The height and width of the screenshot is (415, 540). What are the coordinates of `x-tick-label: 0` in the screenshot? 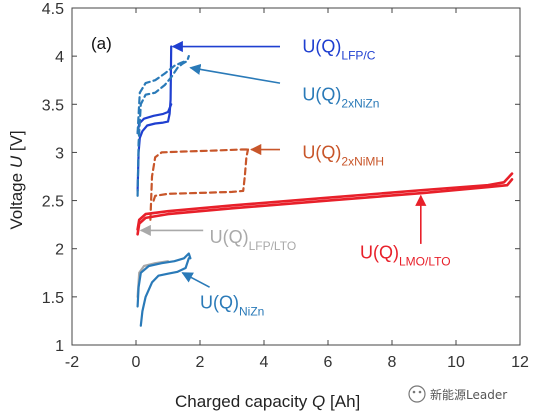 It's located at (136, 362).